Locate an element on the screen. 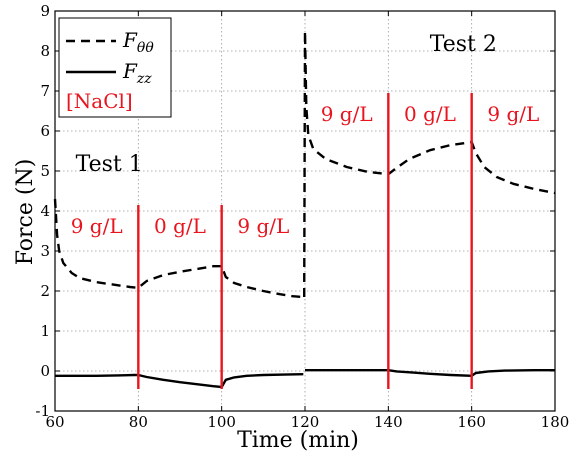 This screenshot has height=461, width=573. series-line-ftt is located at coordinates (178, 248).